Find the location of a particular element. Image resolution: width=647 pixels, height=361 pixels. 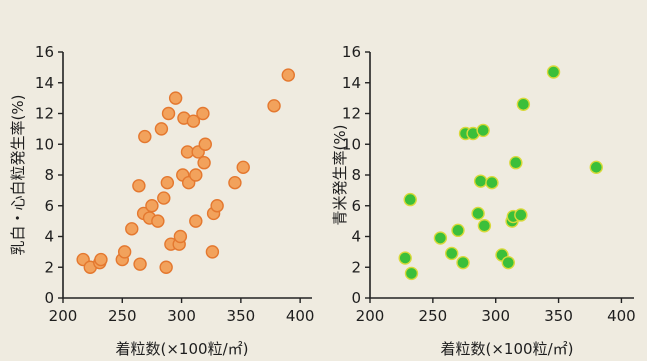

y-axis-label: 青米発生率(%) is located at coordinates (340, 175).